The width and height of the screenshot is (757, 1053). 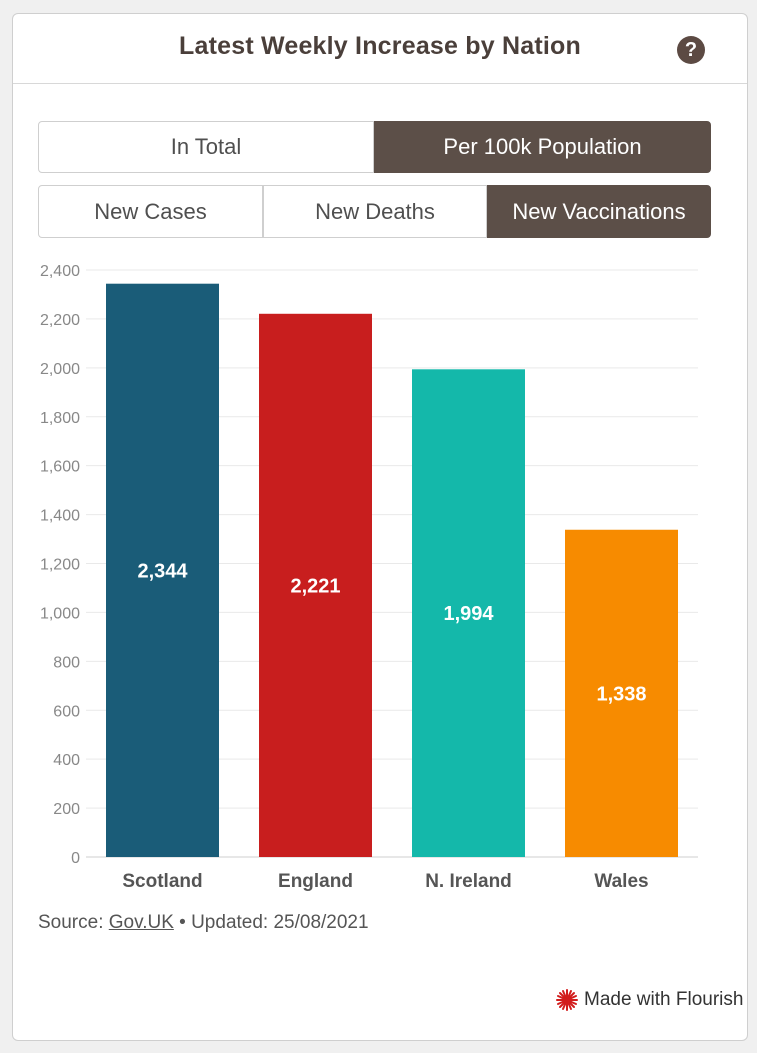 What do you see at coordinates (380, 46) in the screenshot?
I see `chart-title: Latest Weekly Increase by Nation` at bounding box center [380, 46].